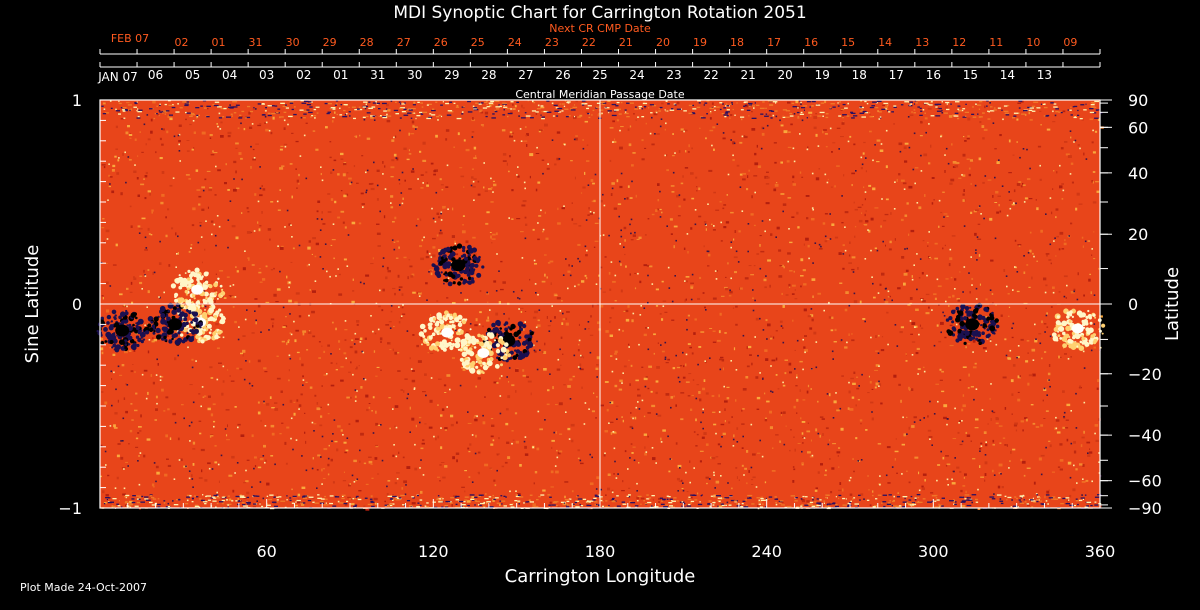 The image size is (1200, 610). I want to click on cmp-date-label: 23, so click(673, 75).